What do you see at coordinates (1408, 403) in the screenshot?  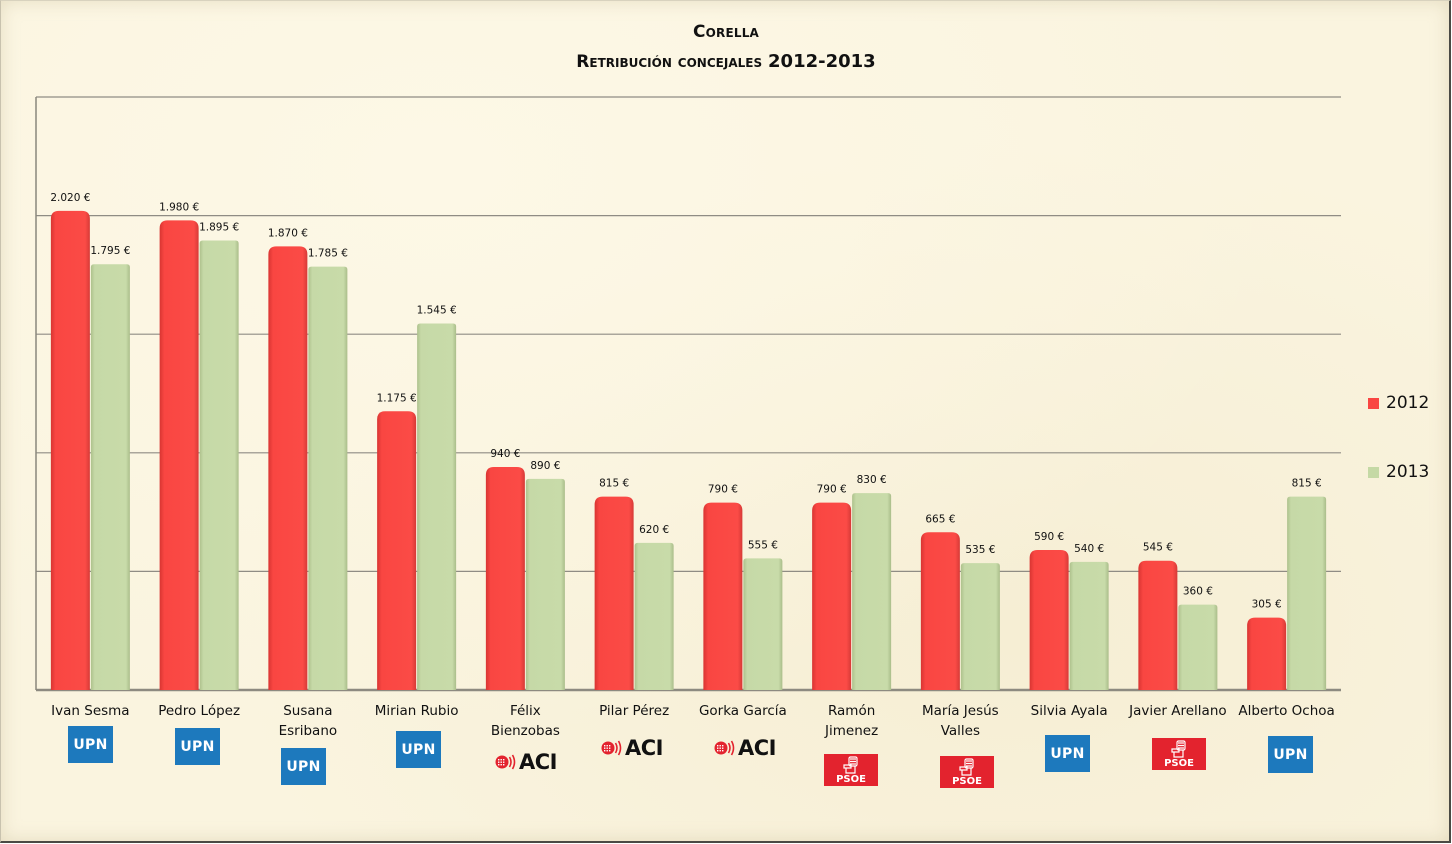 I see `legend-label-2012: 2012` at bounding box center [1408, 403].